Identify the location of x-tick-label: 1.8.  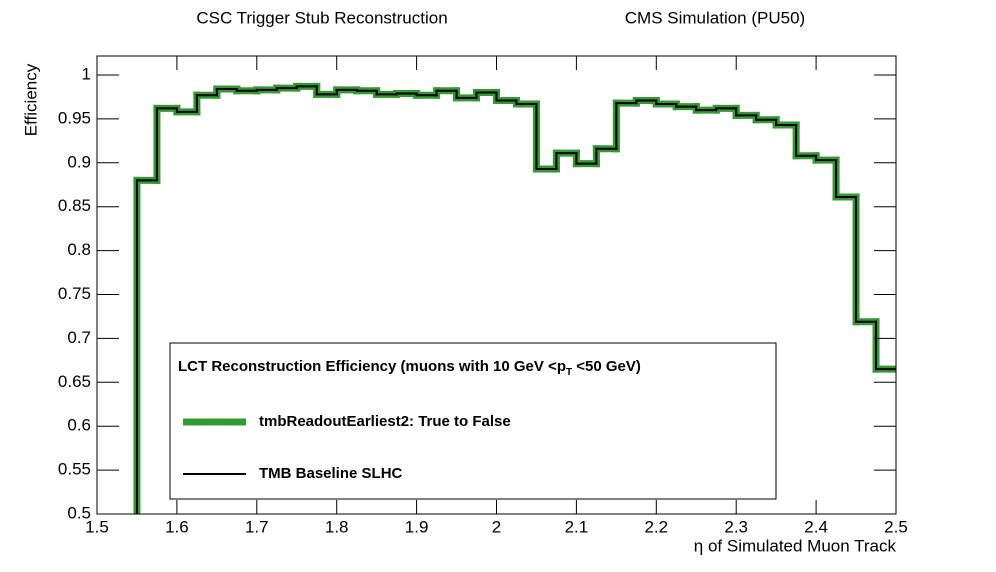
(337, 526).